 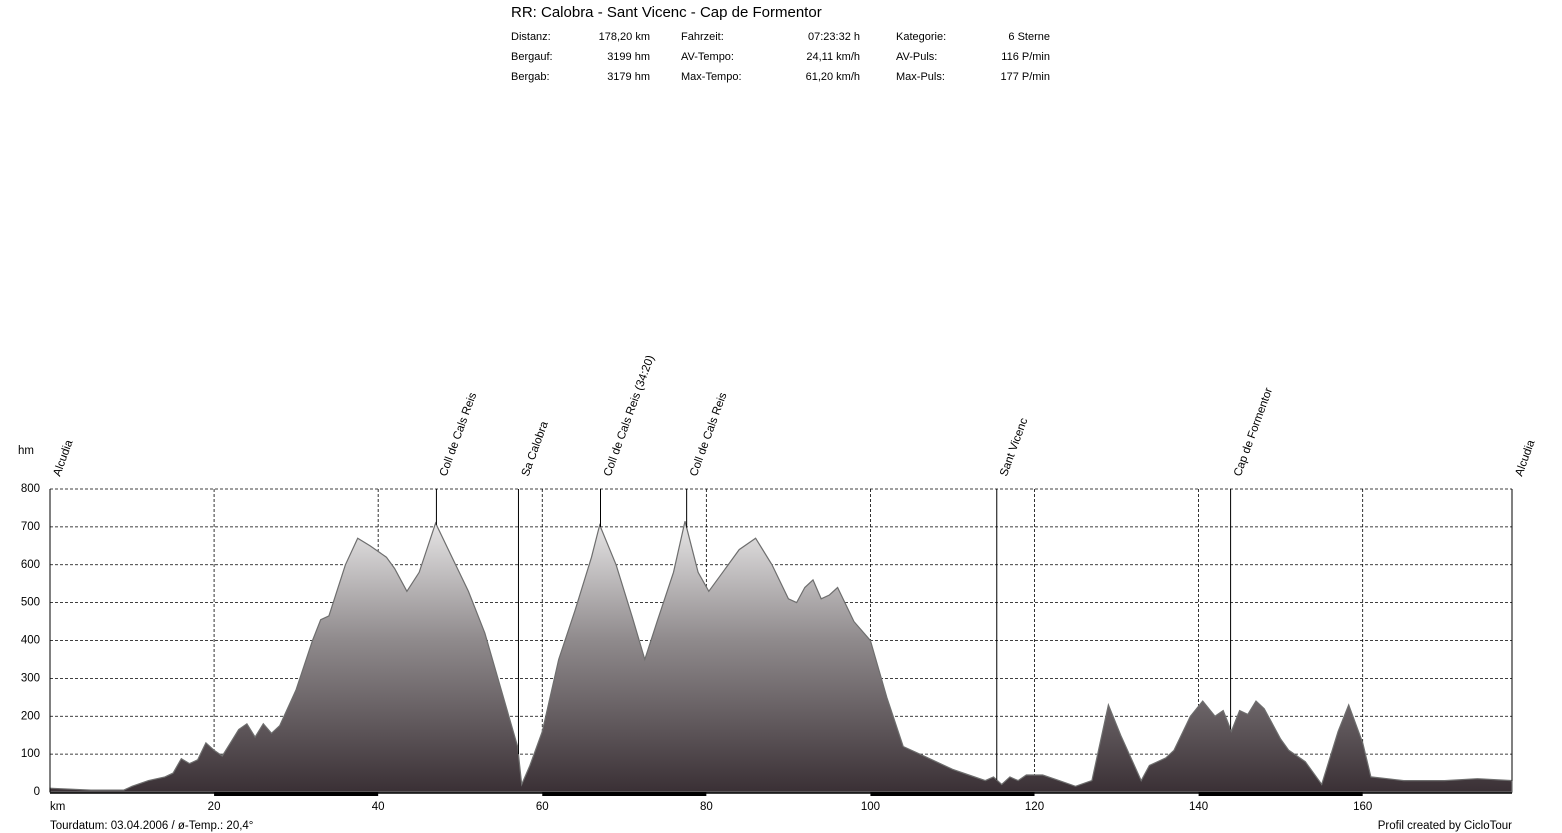 What do you see at coordinates (921, 37) in the screenshot?
I see `stat: Kategorie:` at bounding box center [921, 37].